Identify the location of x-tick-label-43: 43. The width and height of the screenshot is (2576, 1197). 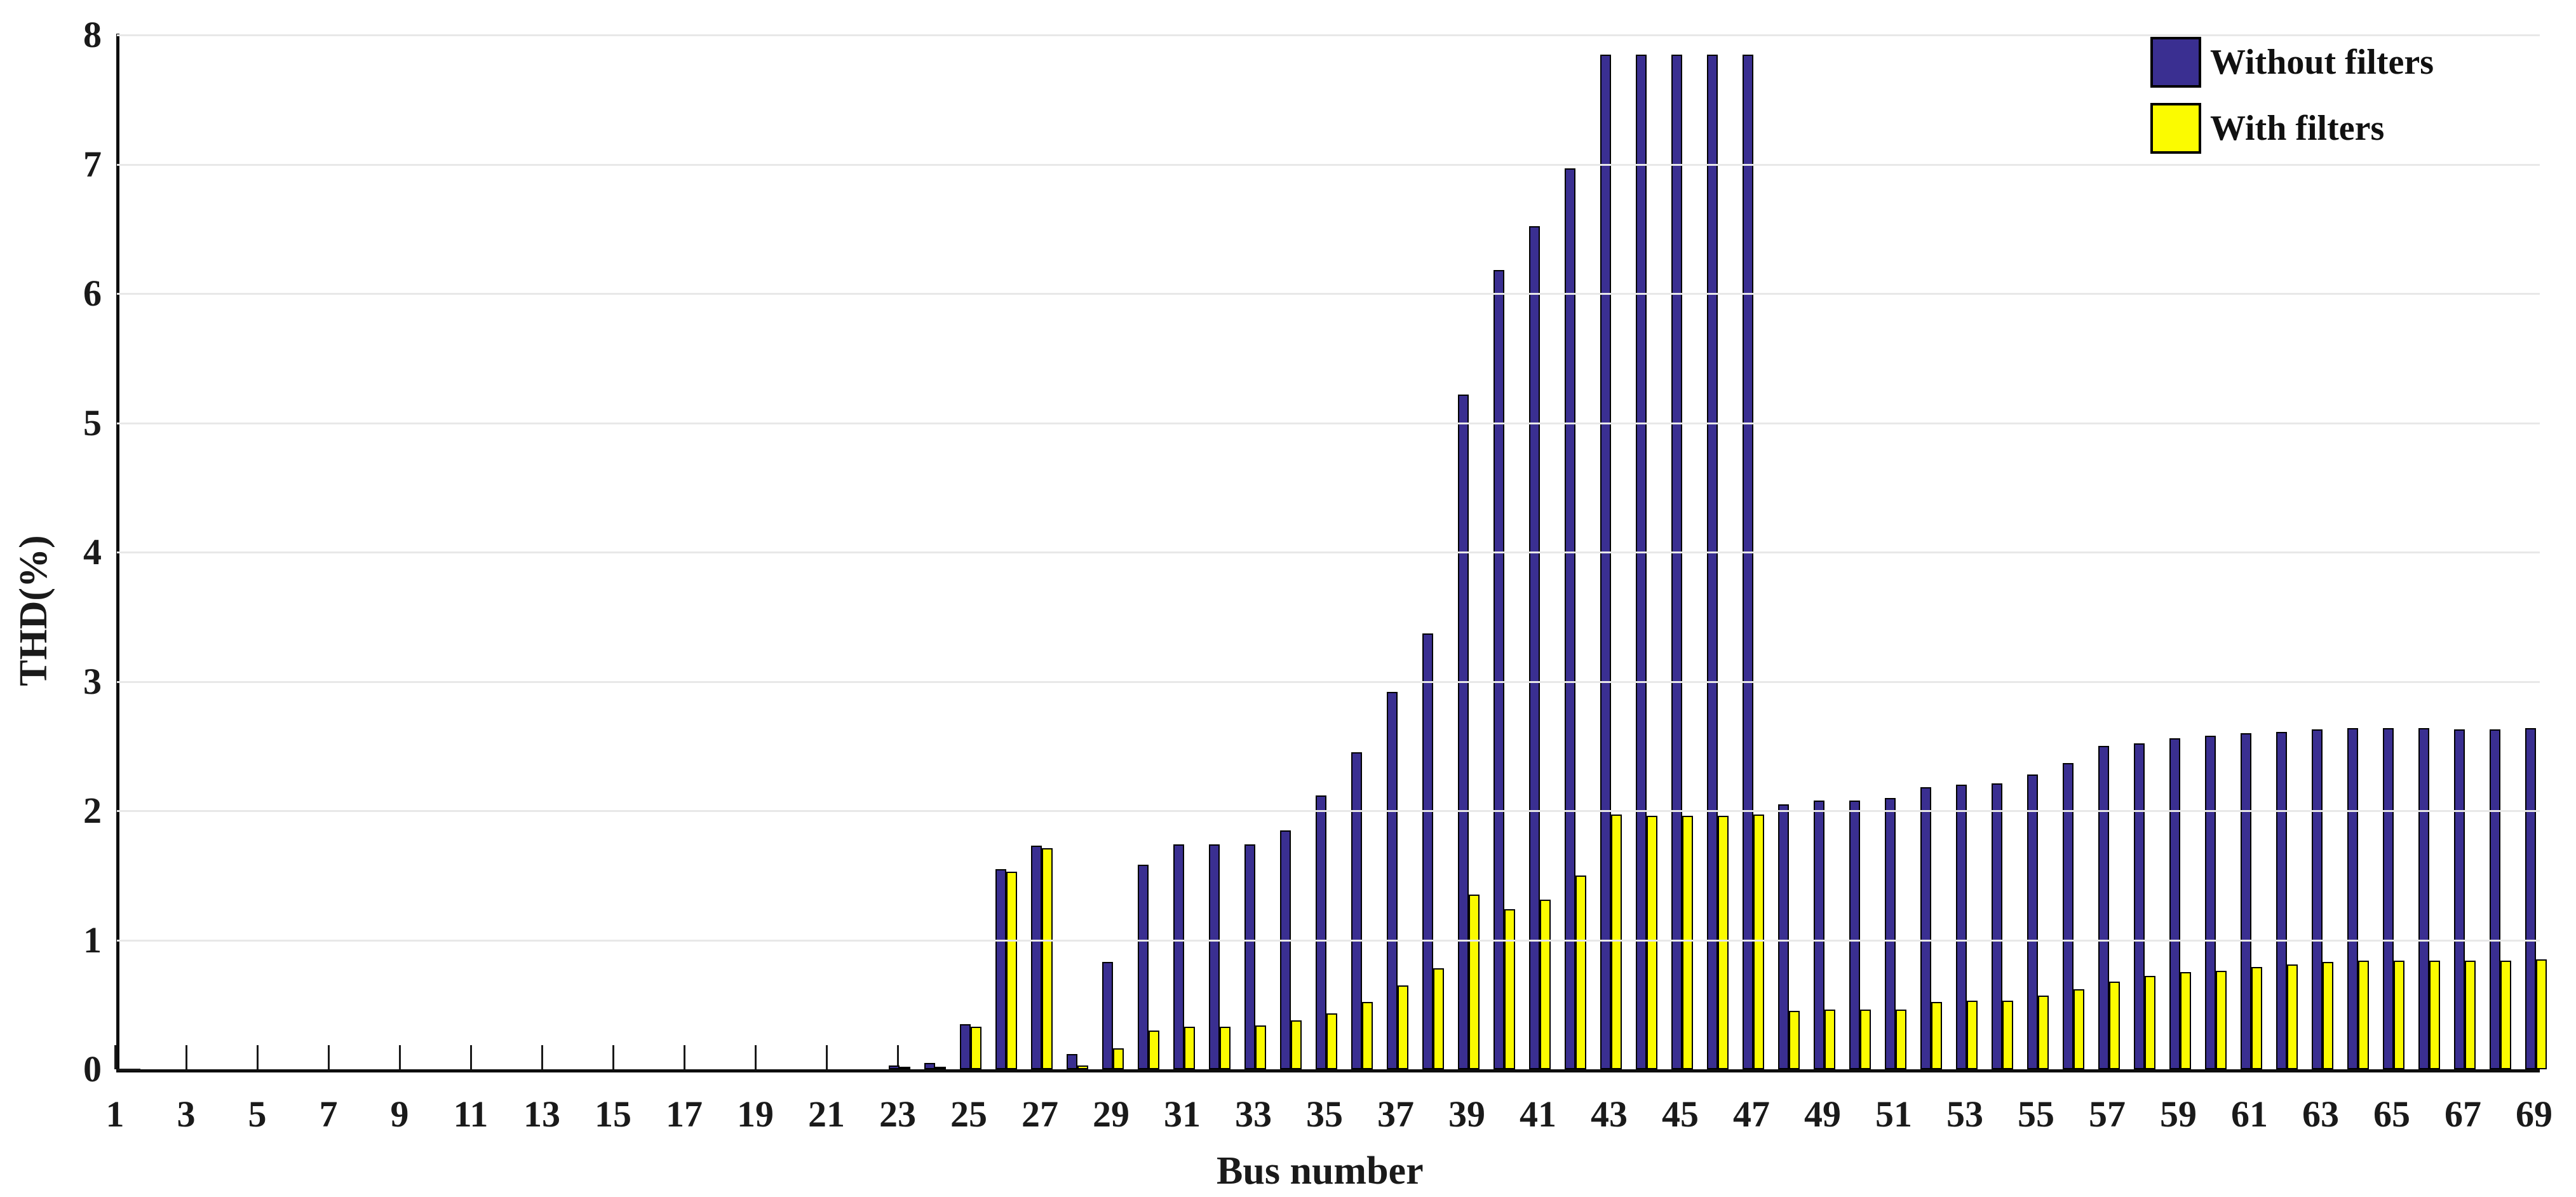
(1609, 1114).